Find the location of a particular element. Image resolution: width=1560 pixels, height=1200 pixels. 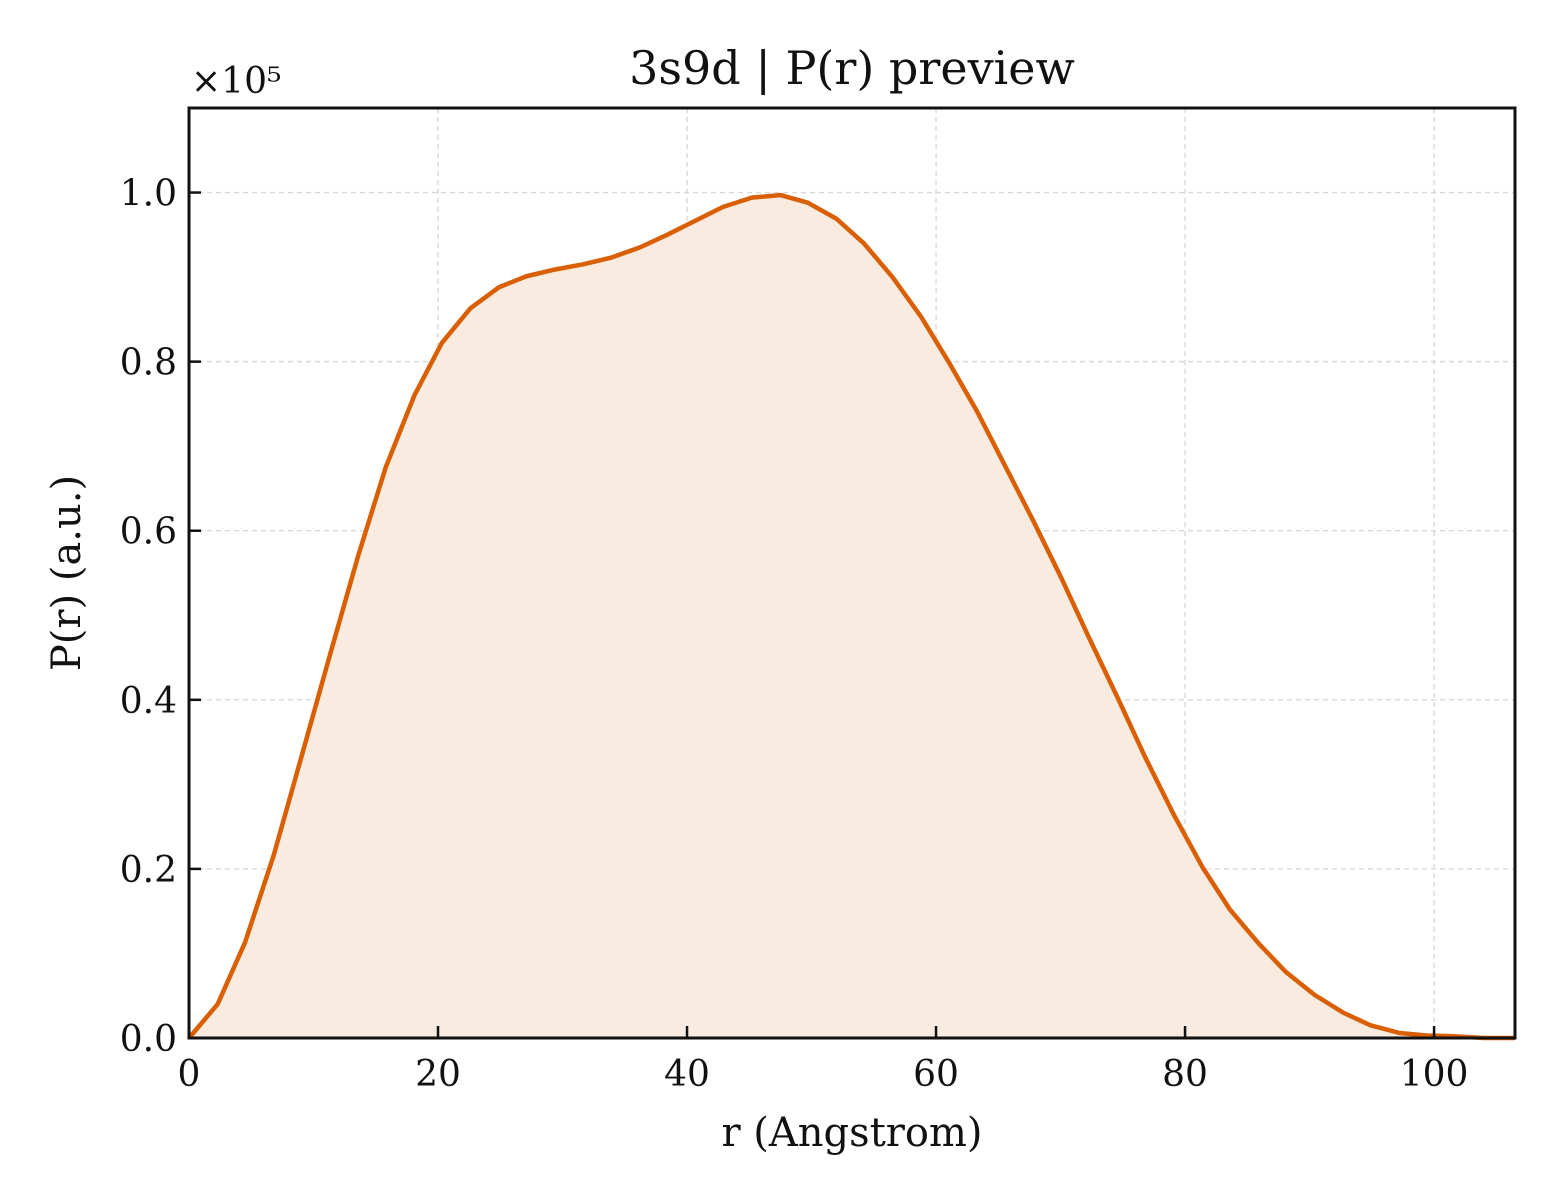

x-tick-label: 40 is located at coordinates (687, 1074).